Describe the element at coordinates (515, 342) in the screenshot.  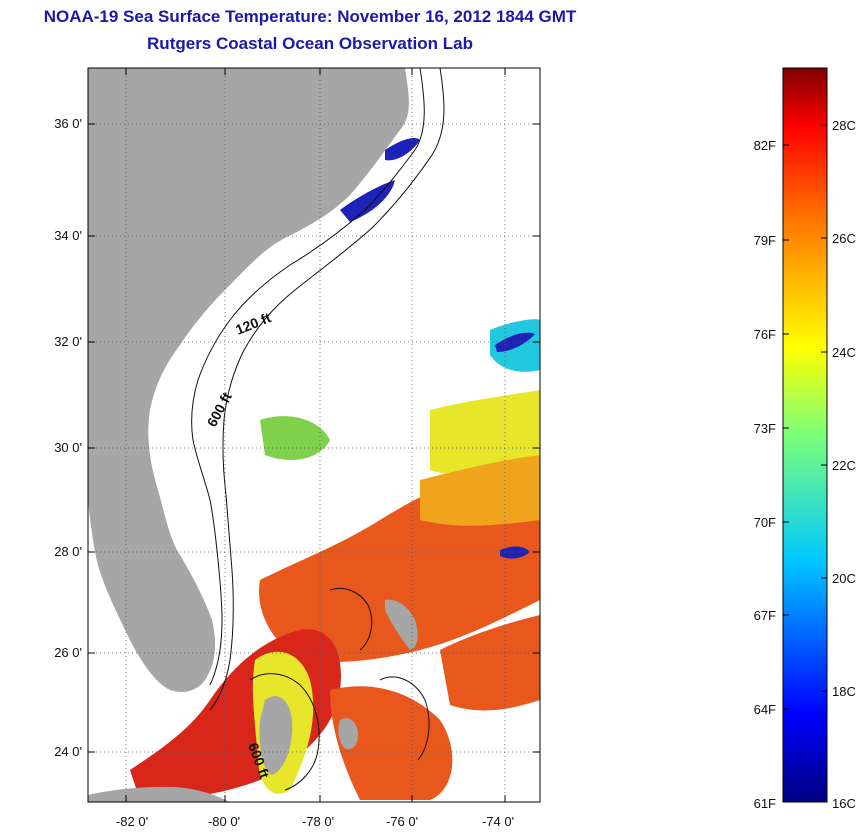
I see `sst-cold-ne-patch` at that location.